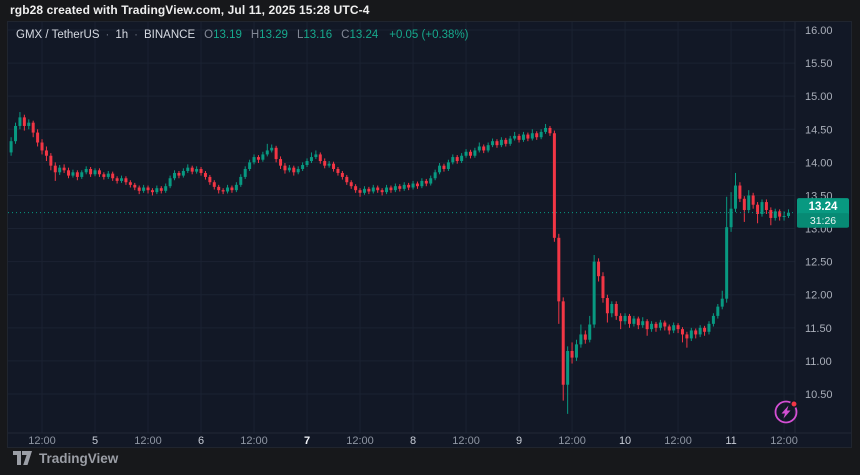  I want to click on svg-text: 10.50, so click(819, 395).